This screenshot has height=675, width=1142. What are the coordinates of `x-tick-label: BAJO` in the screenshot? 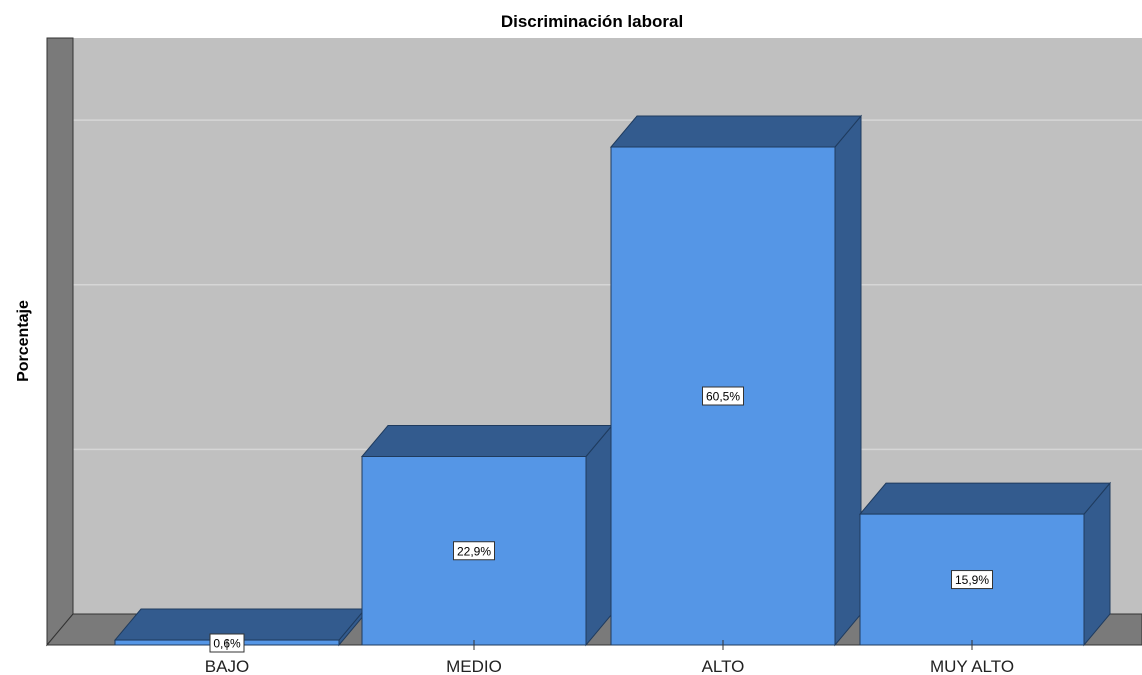 It's located at (227, 666).